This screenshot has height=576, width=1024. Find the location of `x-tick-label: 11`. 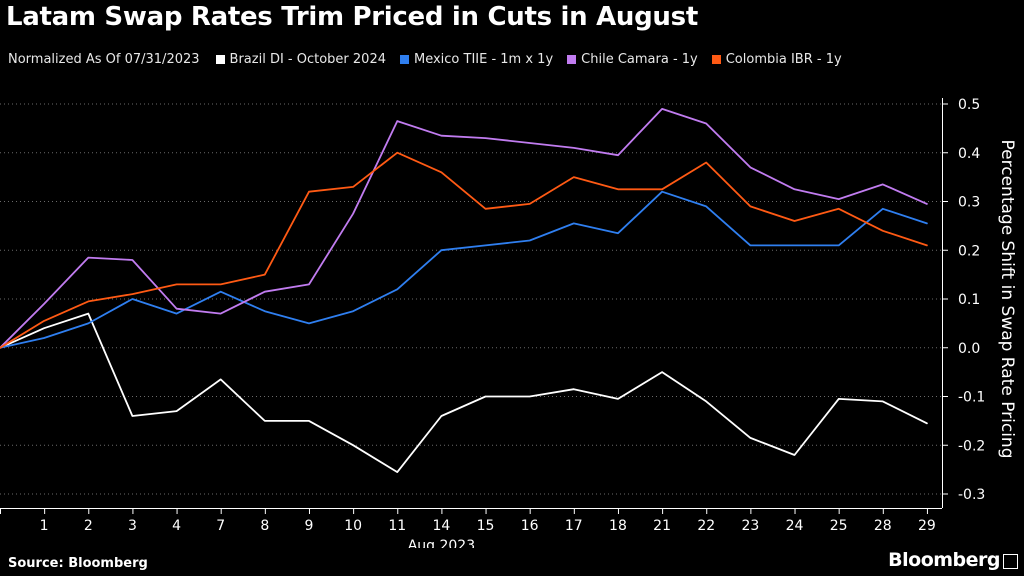

x-tick-label: 11 is located at coordinates (397, 526).